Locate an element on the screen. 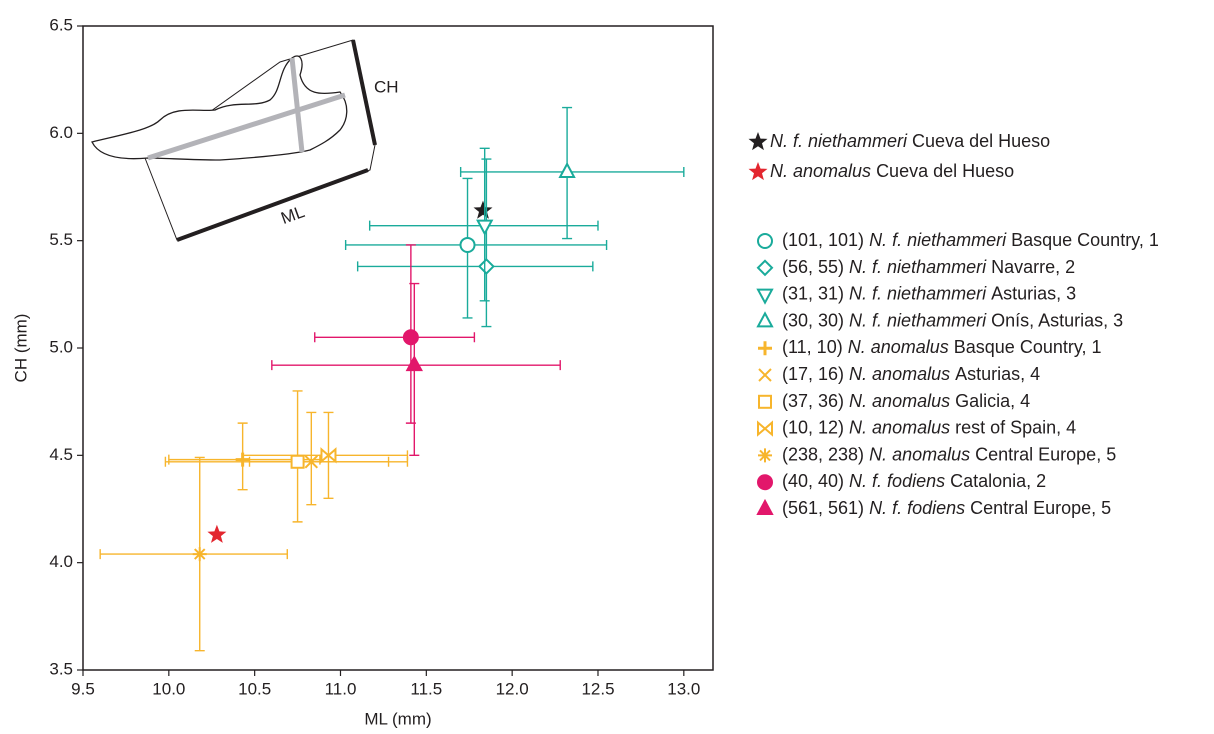 Image resolution: width=1214 pixels, height=734 pixels. inset-illustration: CH ML is located at coordinates (245, 140).